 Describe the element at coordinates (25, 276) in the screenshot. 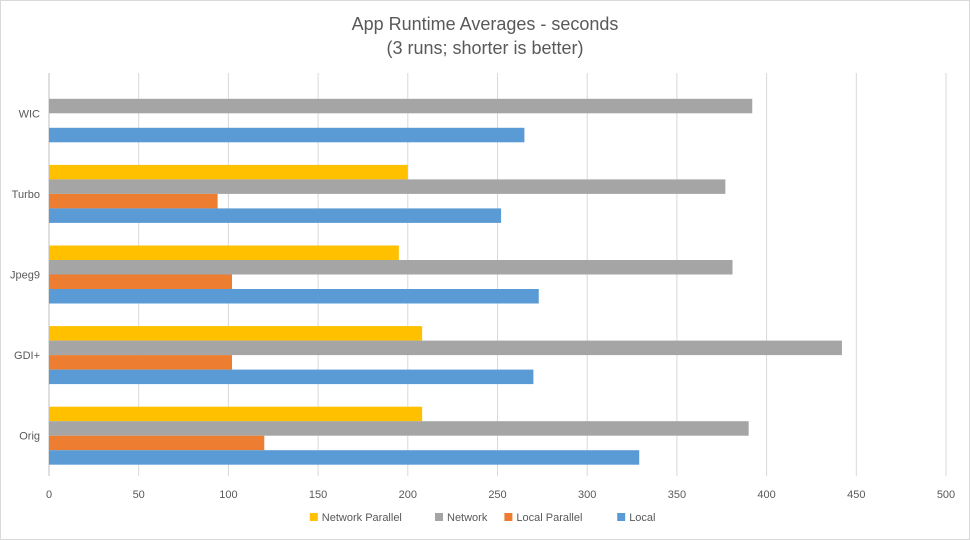

I see `category-label: Jpeg9` at that location.